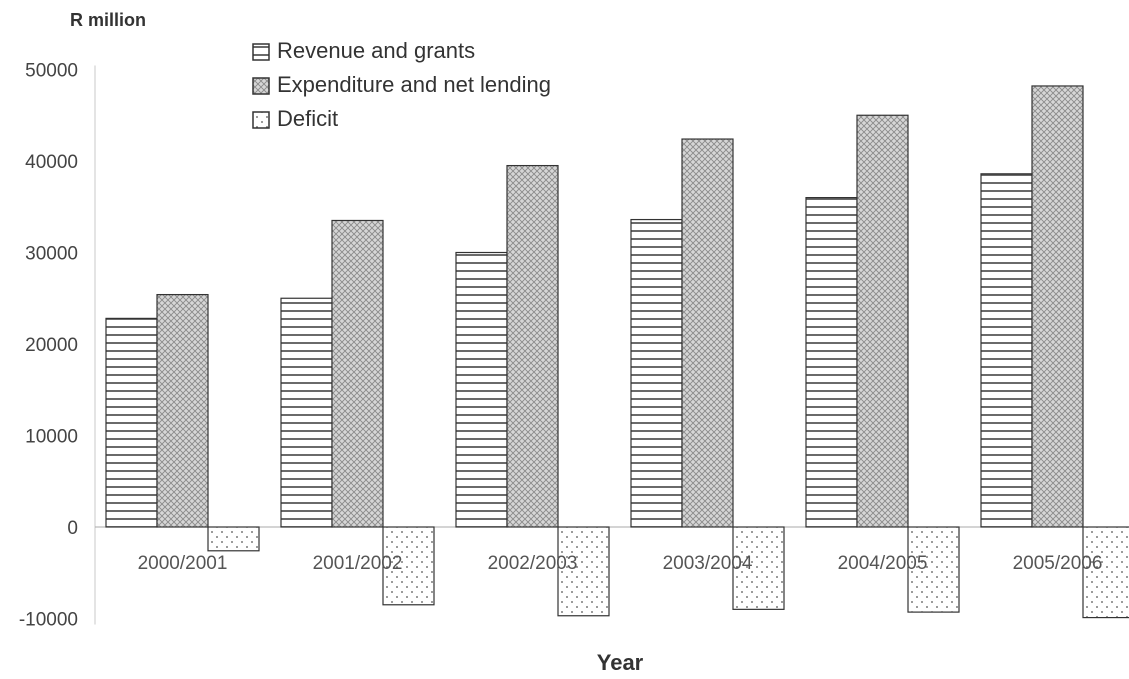  I want to click on x-axis-label: Year, so click(620, 662).